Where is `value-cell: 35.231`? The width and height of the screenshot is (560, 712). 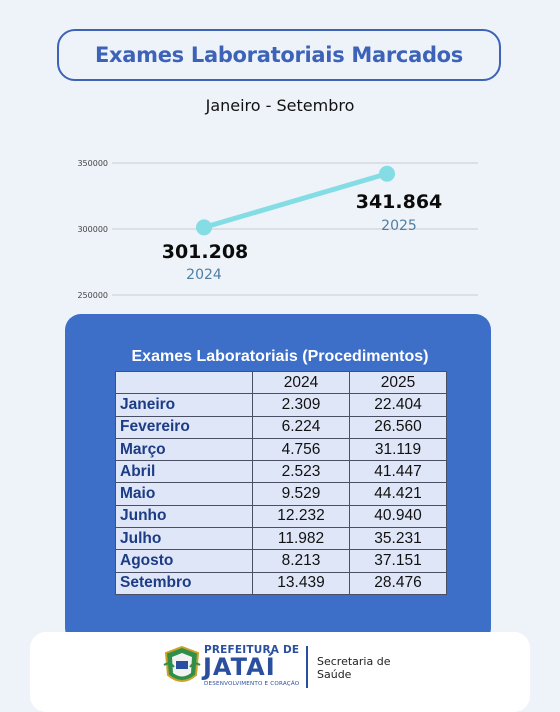 value-cell: 35.231 is located at coordinates (398, 539).